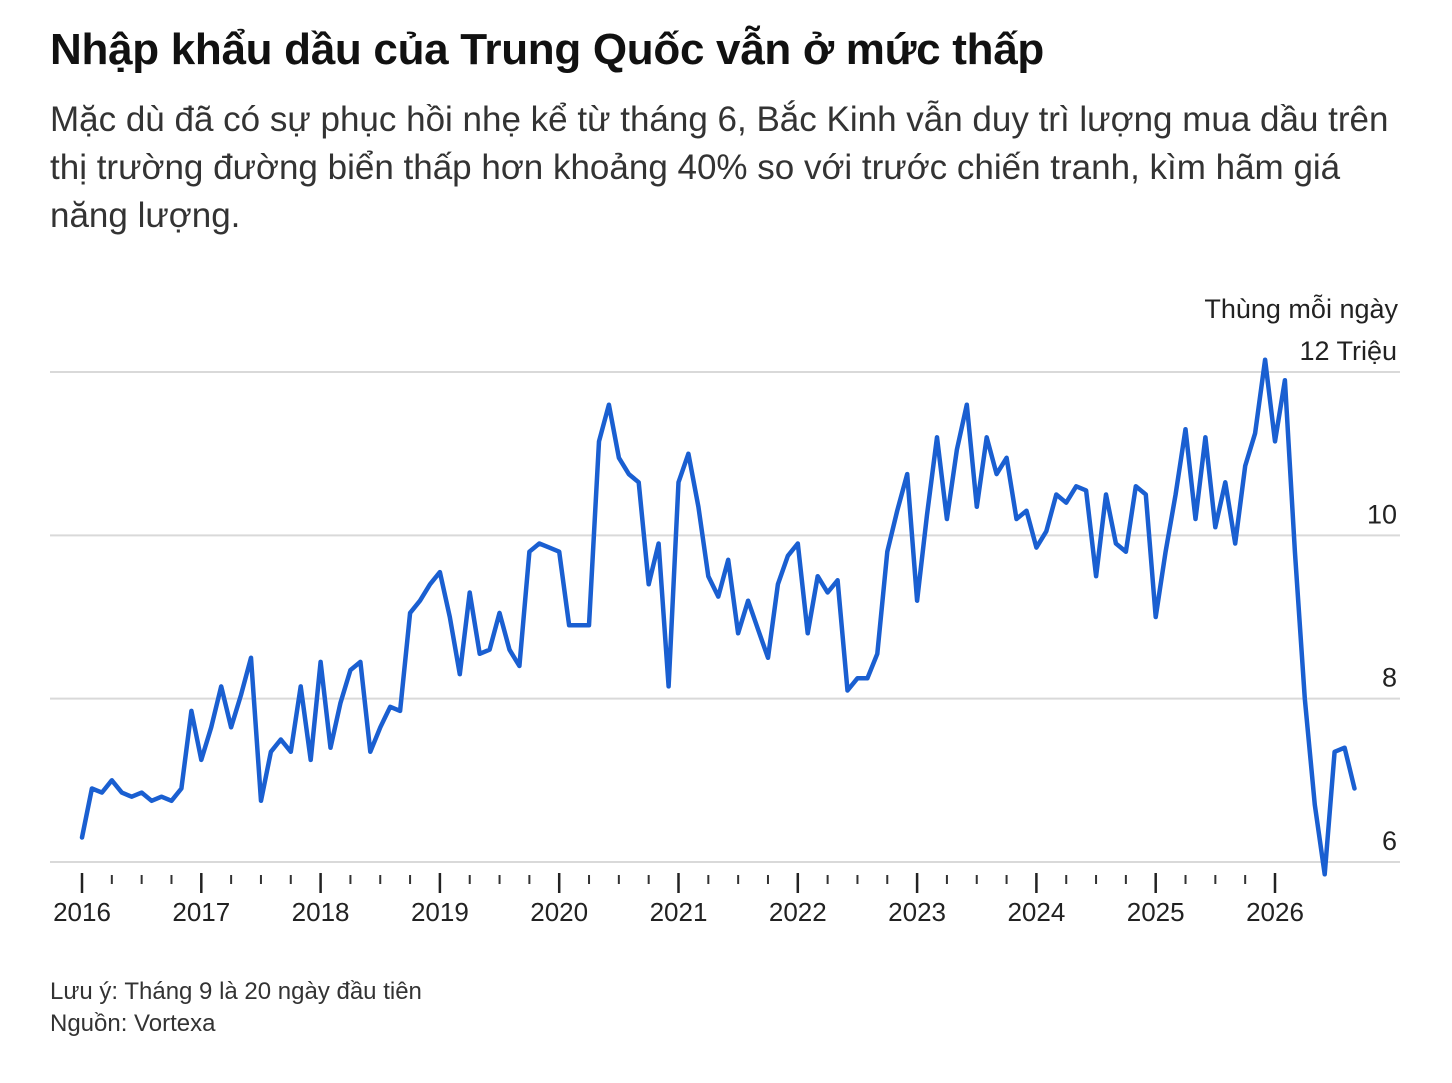 This screenshot has height=1083, width=1452. Describe the element at coordinates (1156, 912) in the screenshot. I see `x-tick-label: 2025` at that location.